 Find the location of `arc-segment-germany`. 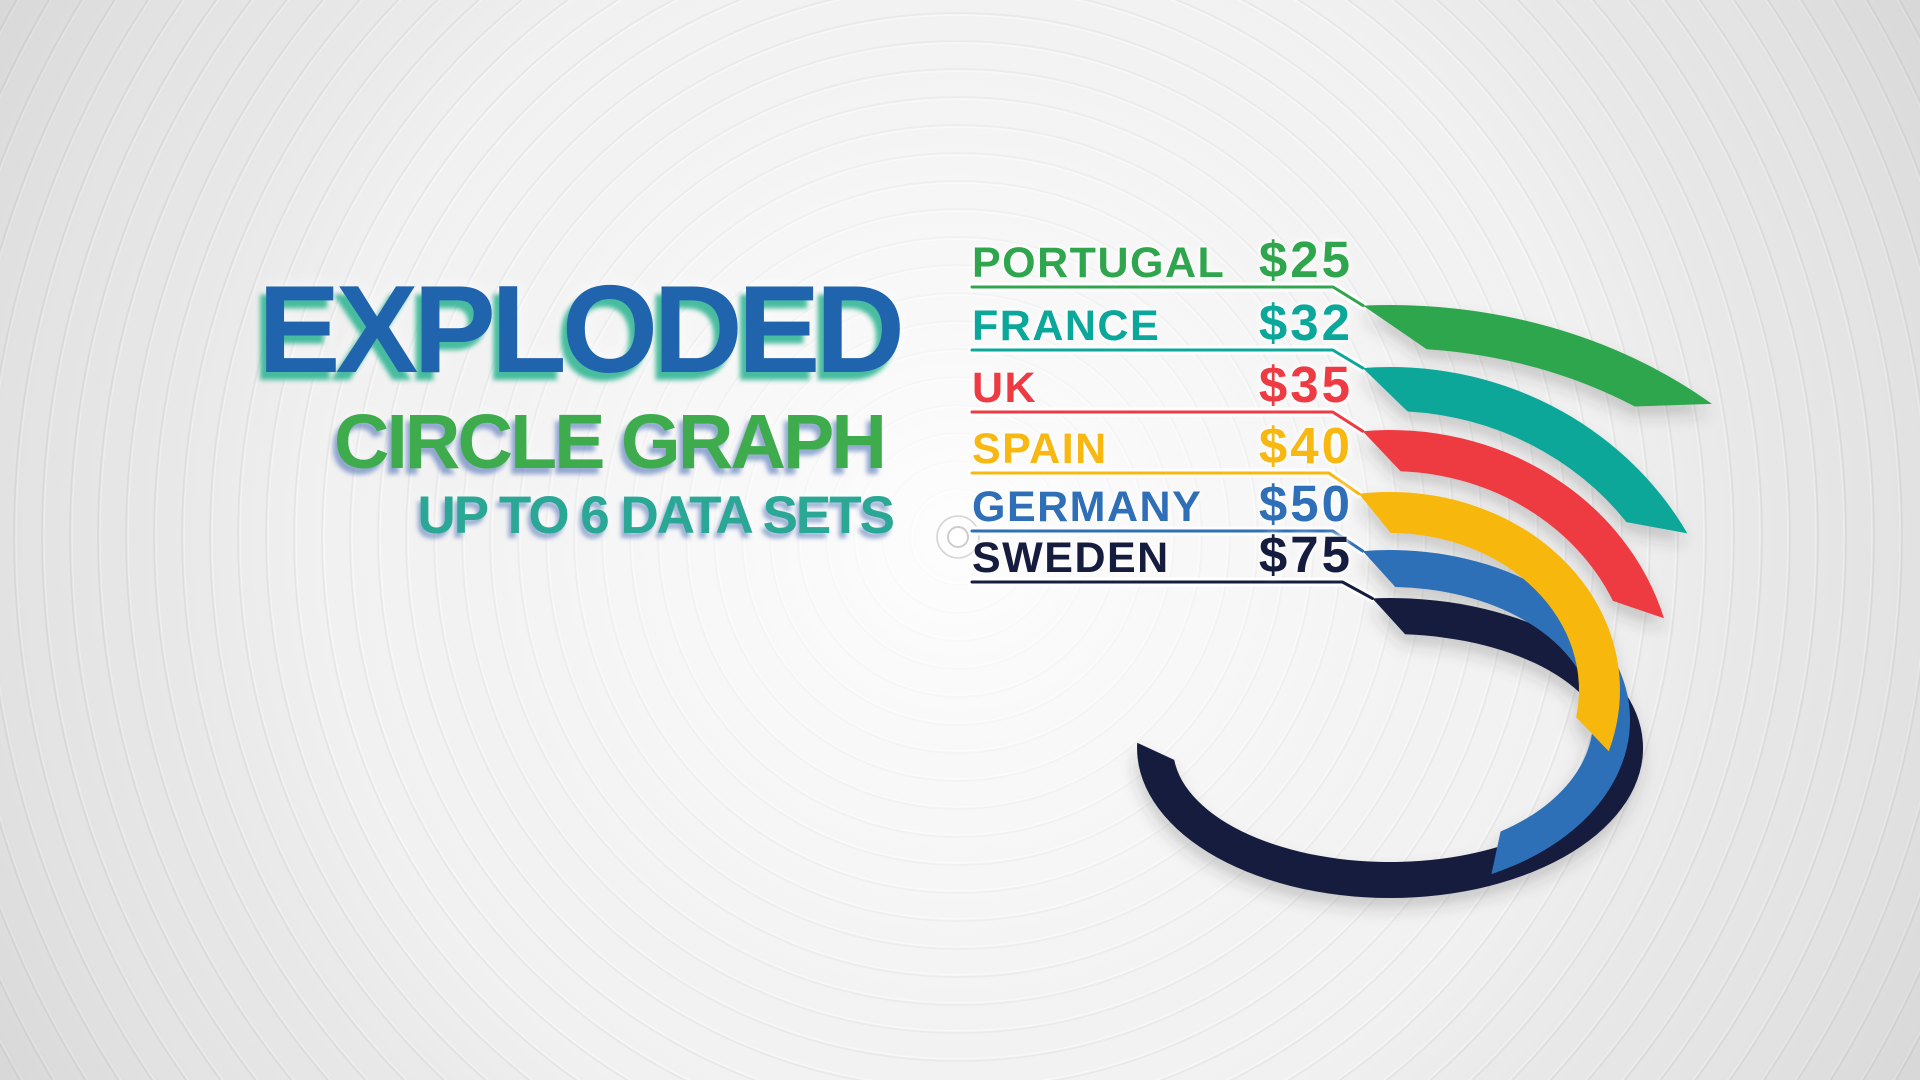

arc-segment-germany is located at coordinates (1496, 712).